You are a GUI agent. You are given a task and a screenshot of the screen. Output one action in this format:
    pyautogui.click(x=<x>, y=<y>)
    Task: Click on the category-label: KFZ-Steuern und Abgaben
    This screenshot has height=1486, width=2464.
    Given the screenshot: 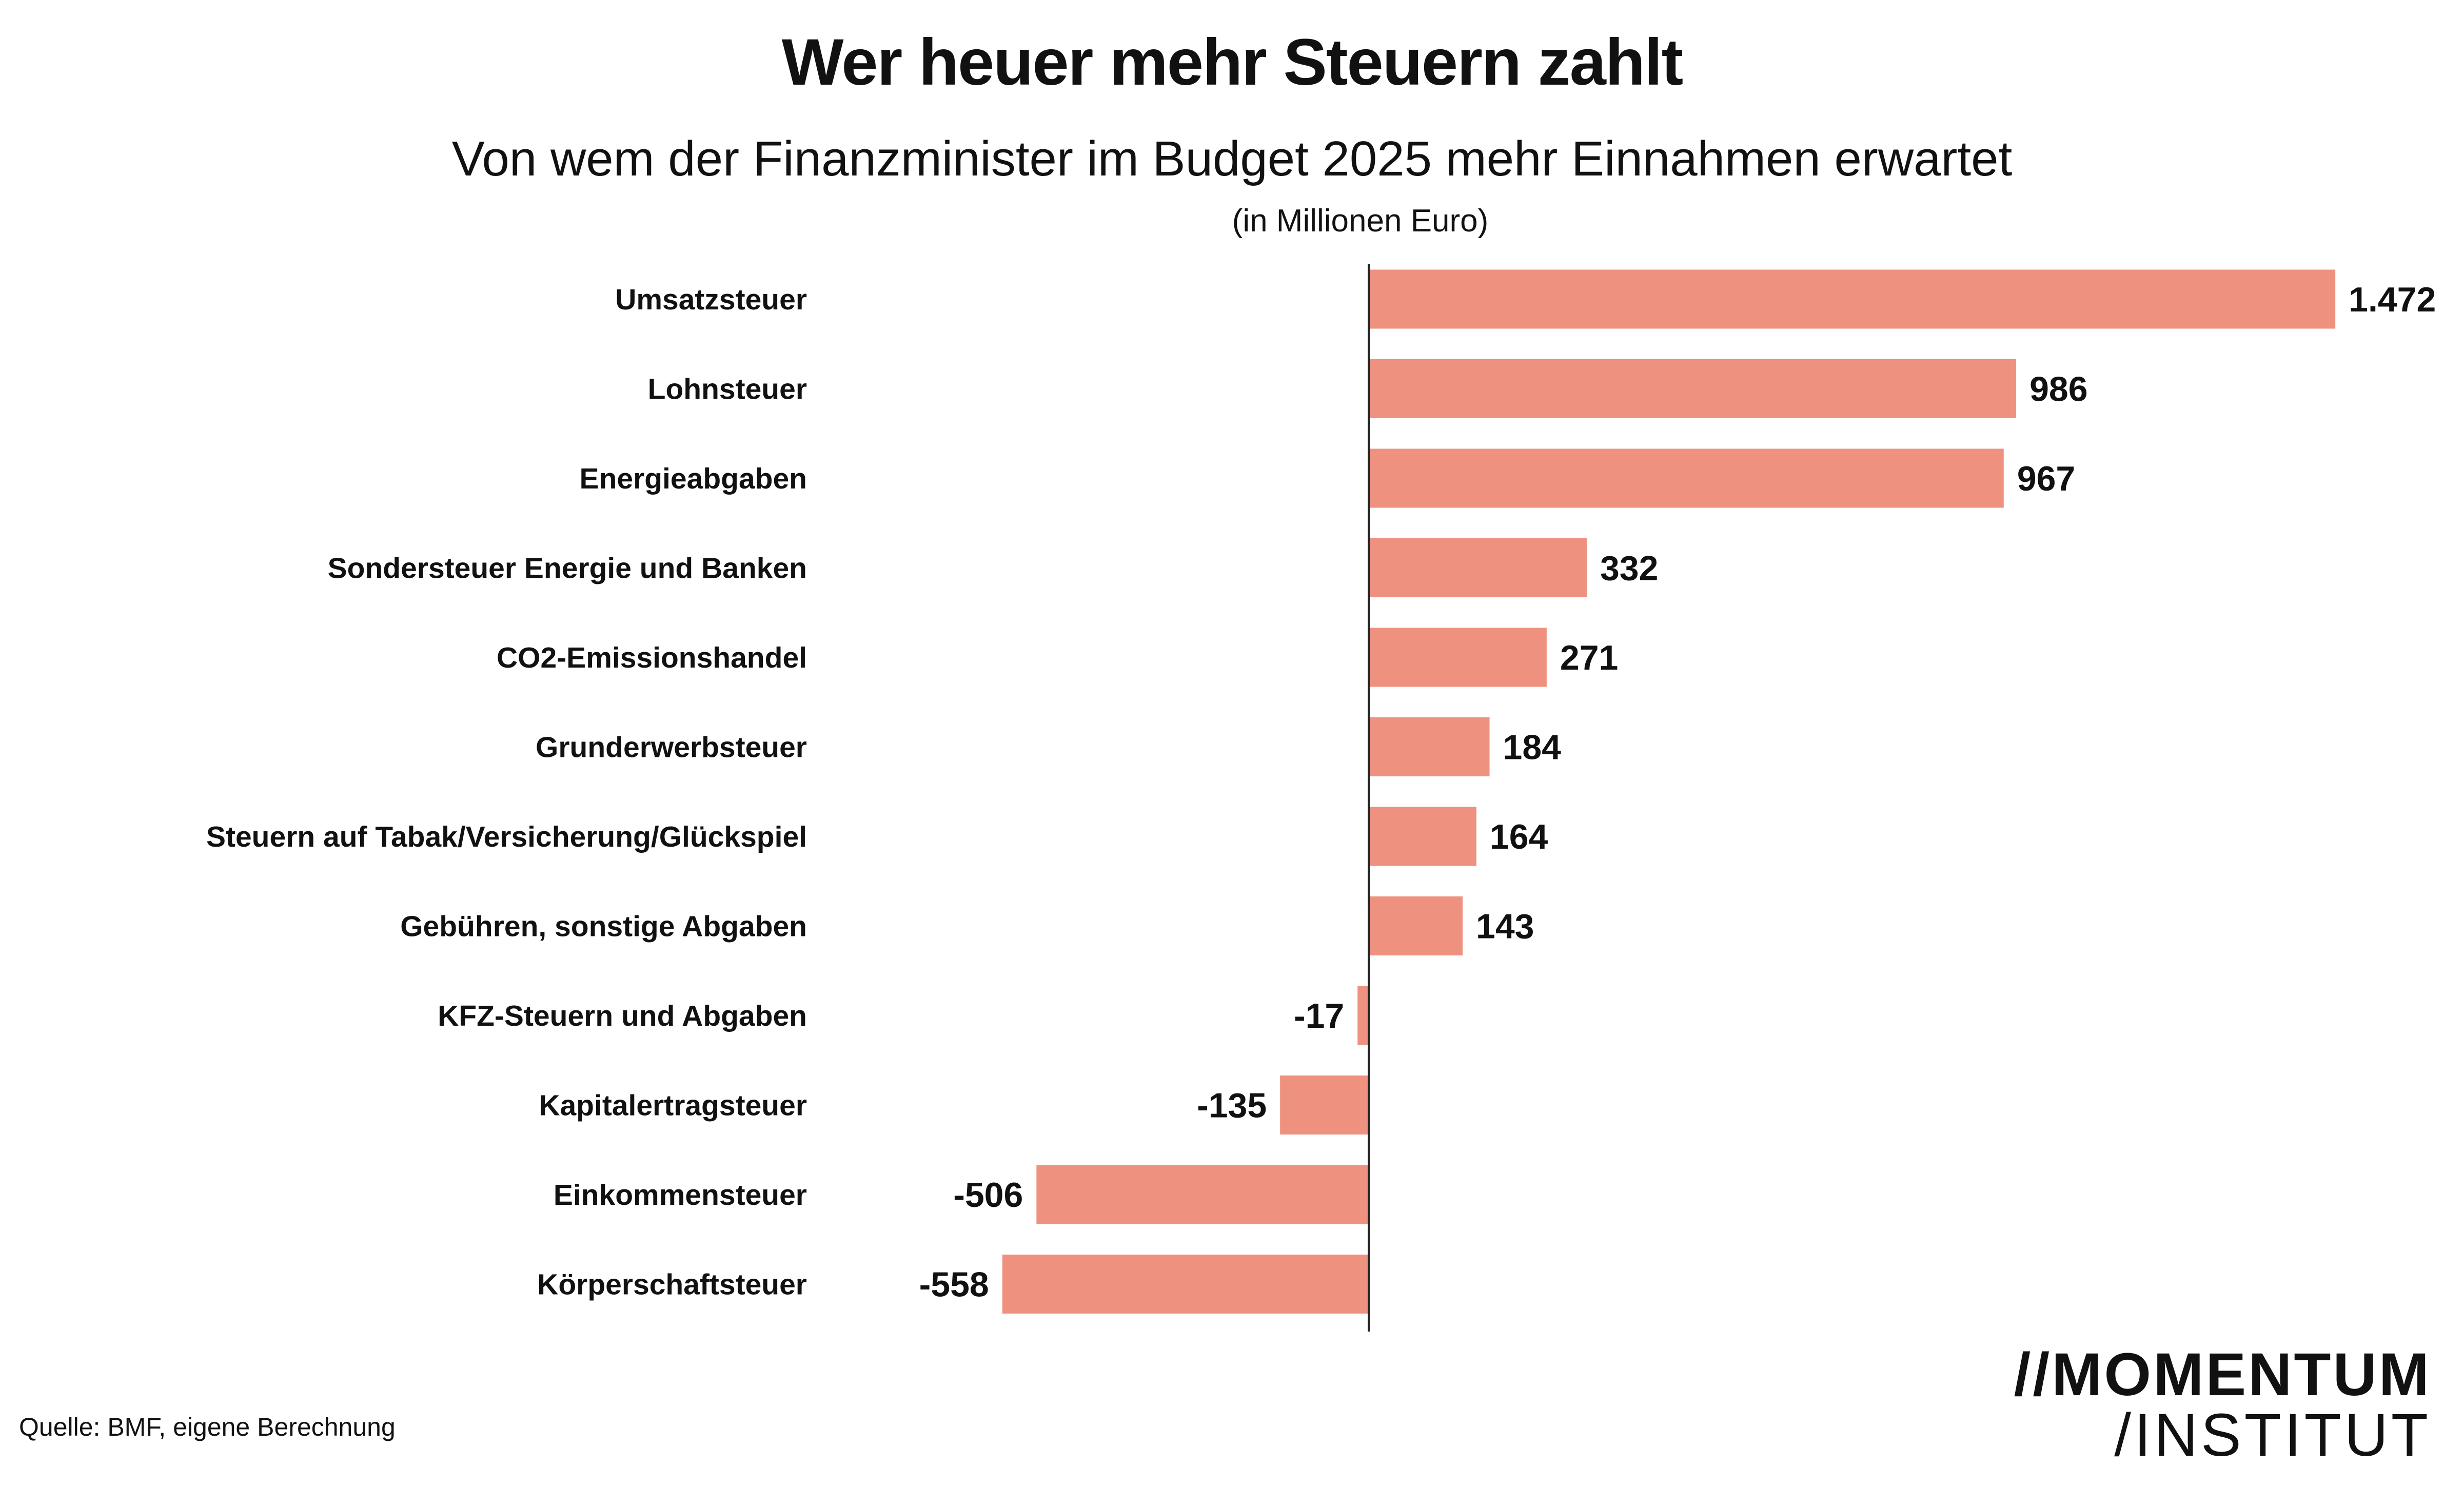 What is the action you would take?
    pyautogui.click(x=622, y=1016)
    